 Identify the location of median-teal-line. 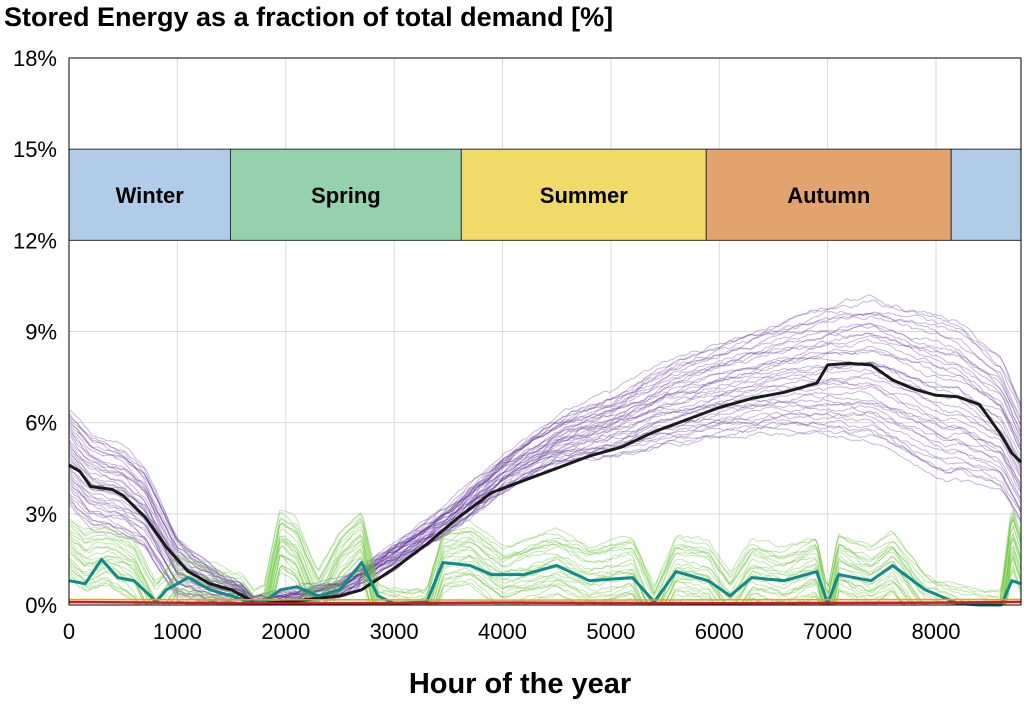
(545, 582).